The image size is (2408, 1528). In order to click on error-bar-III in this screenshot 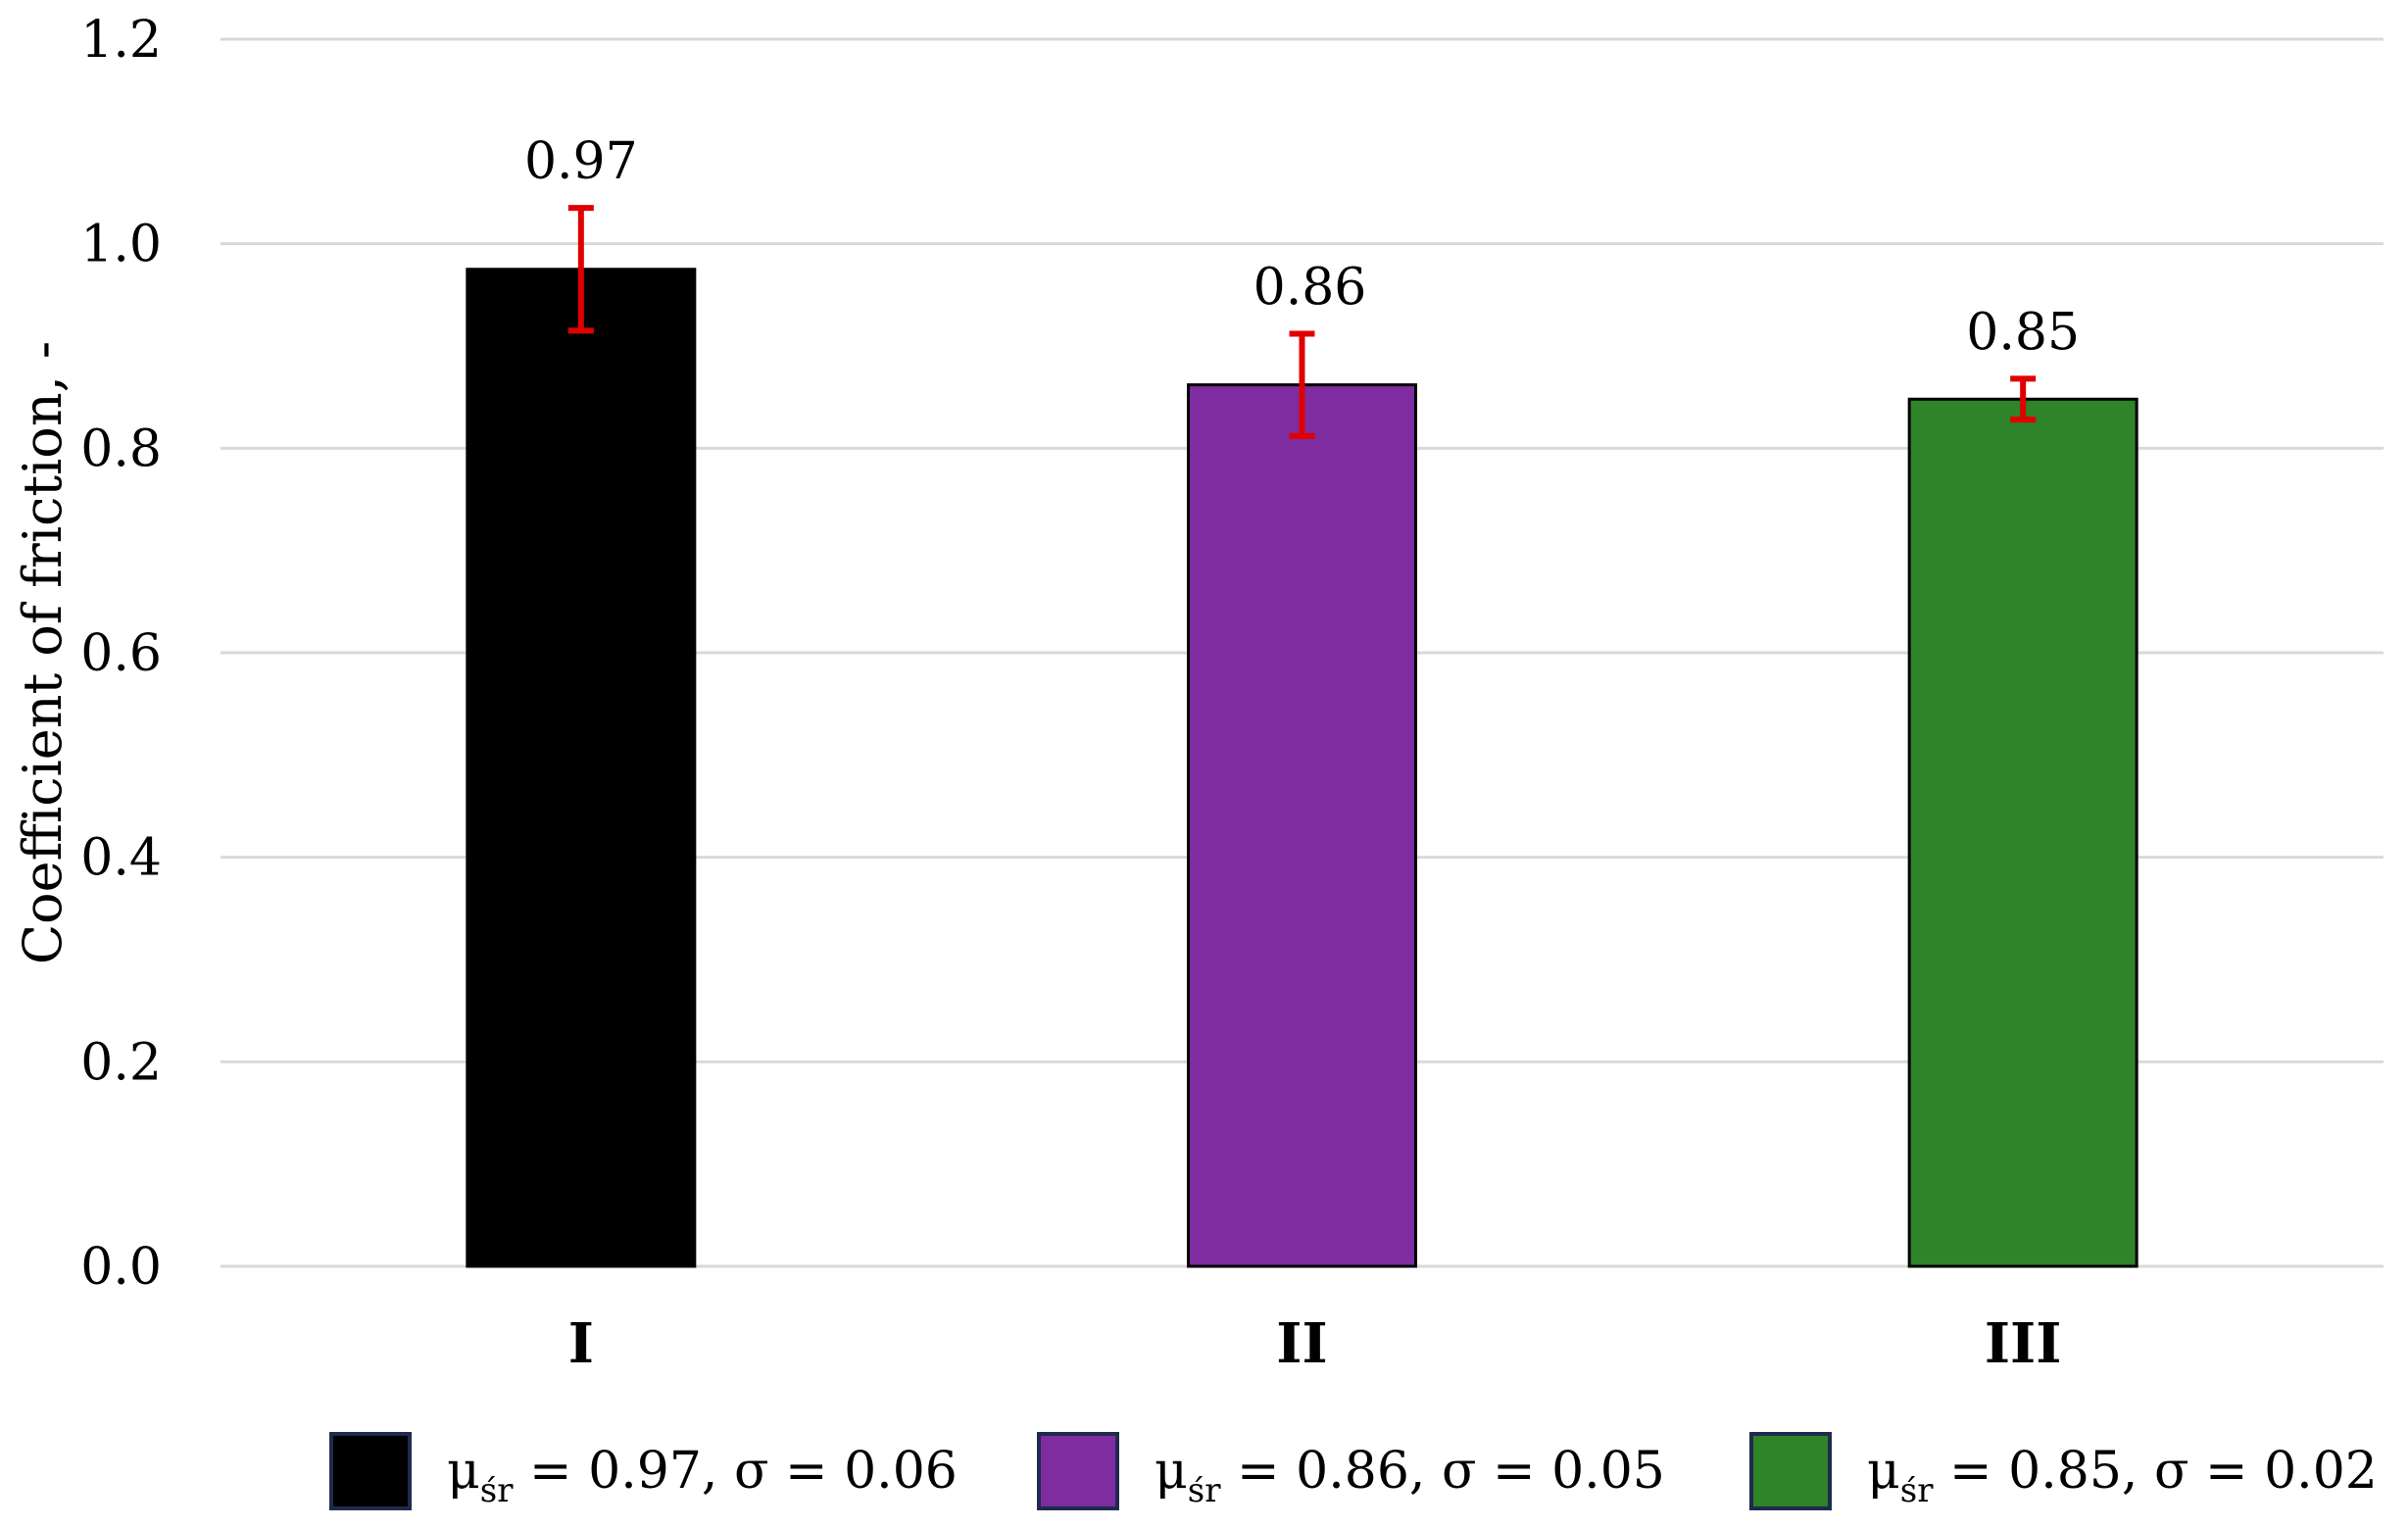, I will do `click(2023, 399)`.